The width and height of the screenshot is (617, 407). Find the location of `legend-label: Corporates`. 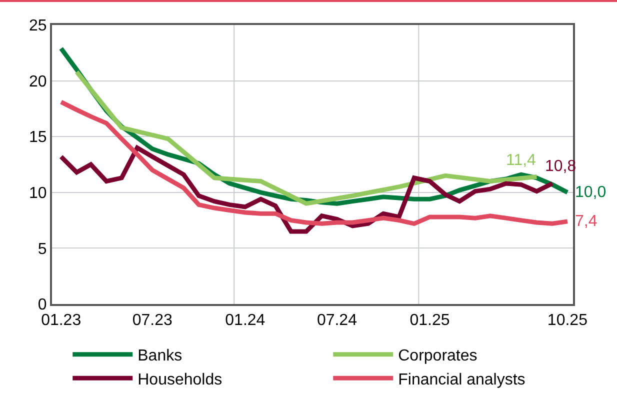

legend-label: Corporates is located at coordinates (438, 356).